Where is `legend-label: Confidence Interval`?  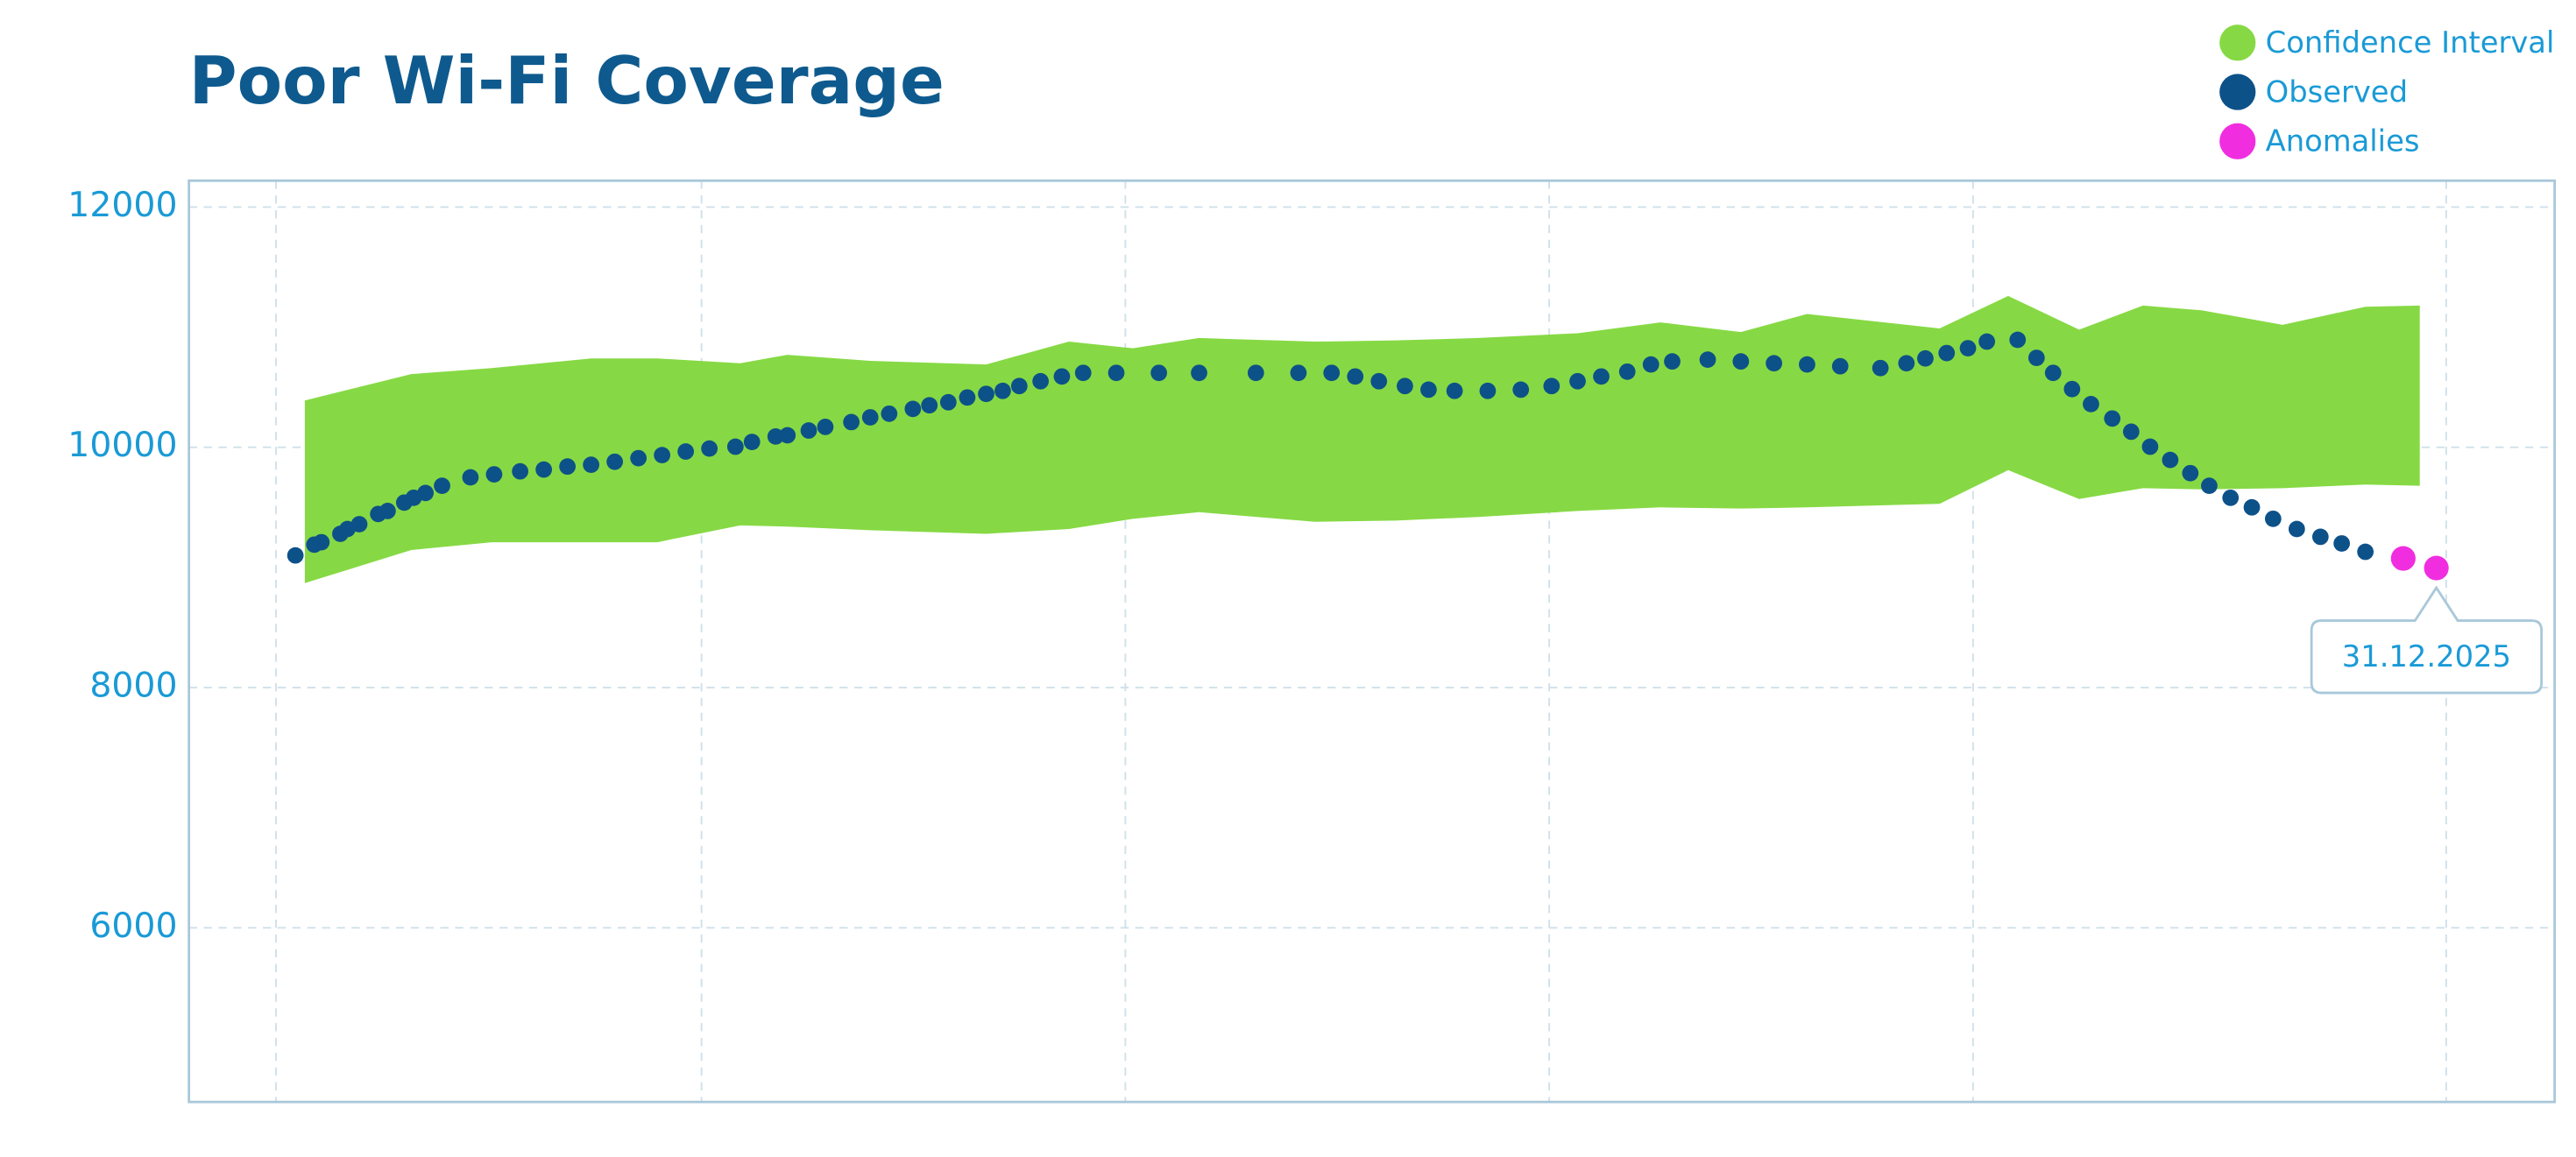 legend-label: Confidence Interval is located at coordinates (2410, 42).